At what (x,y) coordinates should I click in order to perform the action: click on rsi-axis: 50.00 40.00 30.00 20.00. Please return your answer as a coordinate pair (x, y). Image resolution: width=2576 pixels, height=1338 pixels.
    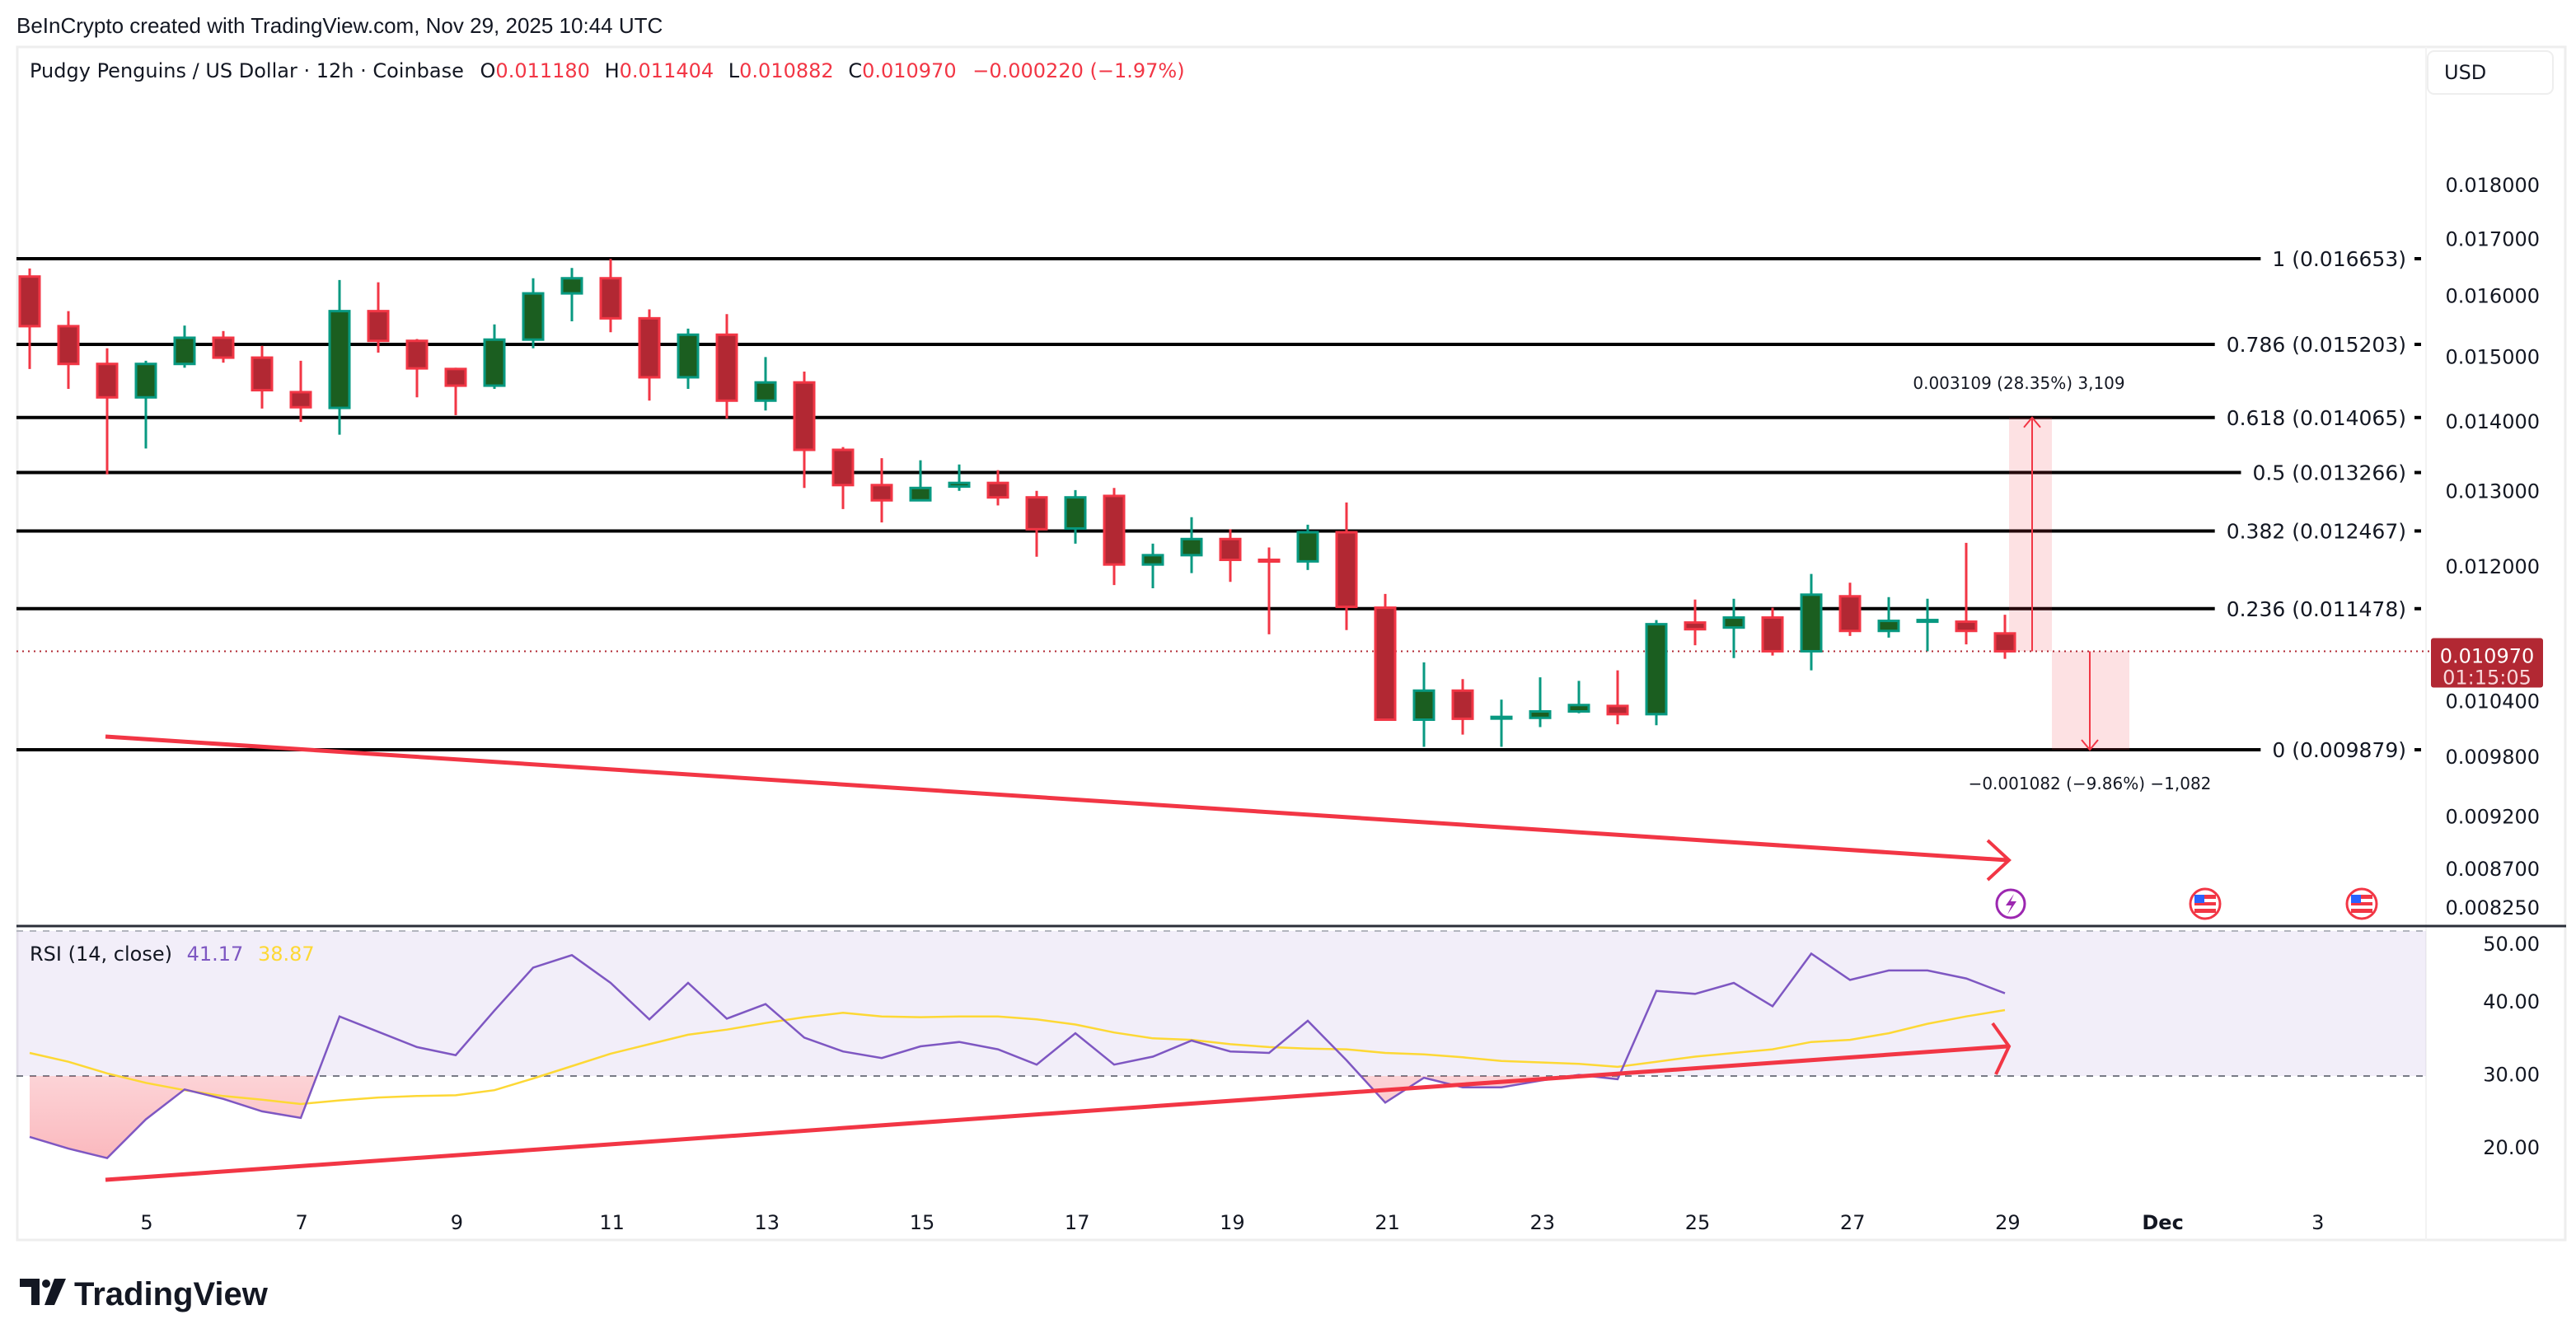
    Looking at the image, I should click on (2511, 1046).